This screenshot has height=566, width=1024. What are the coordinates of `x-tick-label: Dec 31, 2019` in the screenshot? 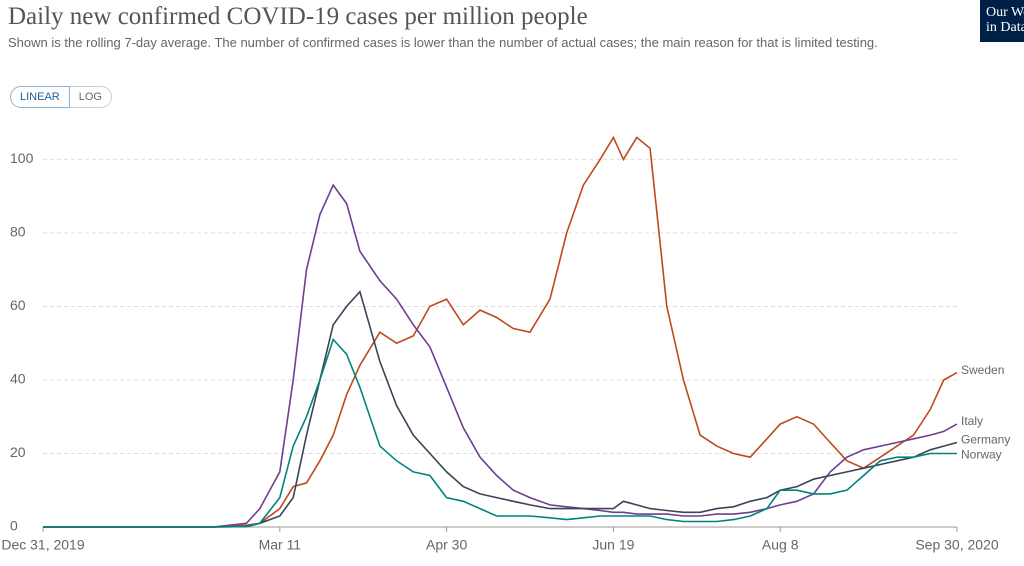 It's located at (42, 545).